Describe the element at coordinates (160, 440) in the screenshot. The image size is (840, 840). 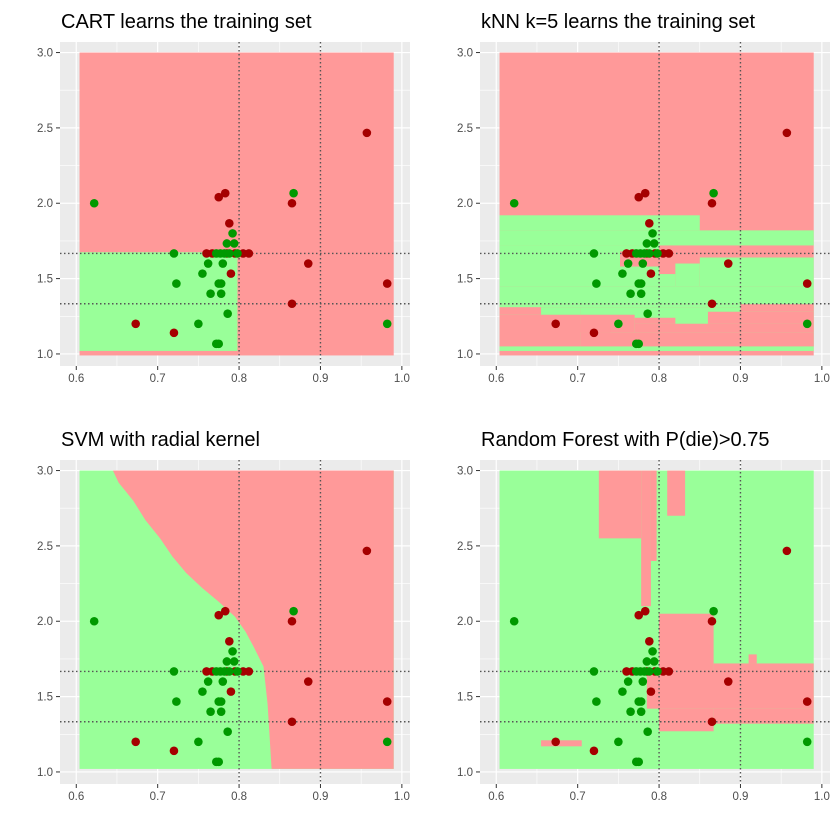
I see `panel-title: SVM with radial kernel` at that location.